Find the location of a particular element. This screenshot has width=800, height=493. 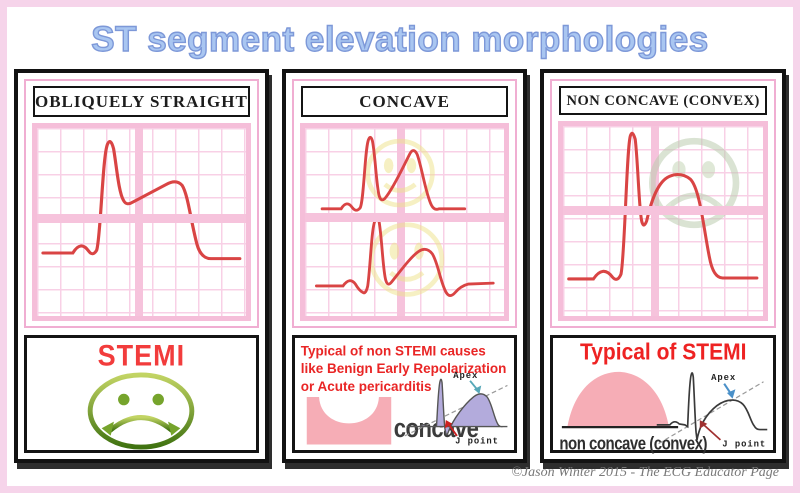

convex-st-diagram: Apex J point is located at coordinates (712, 410).